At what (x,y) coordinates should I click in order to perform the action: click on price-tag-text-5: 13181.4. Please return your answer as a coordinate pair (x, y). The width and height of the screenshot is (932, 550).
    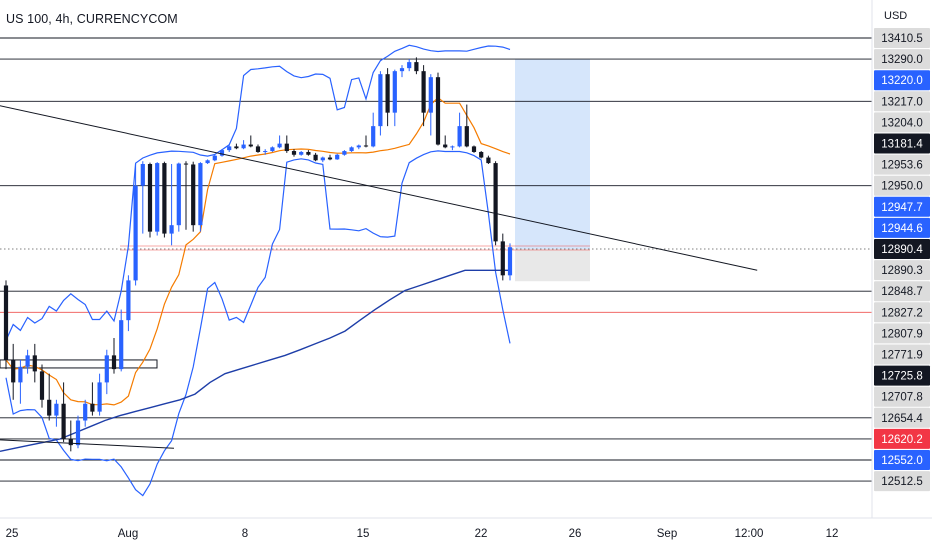
    Looking at the image, I should click on (902, 145).